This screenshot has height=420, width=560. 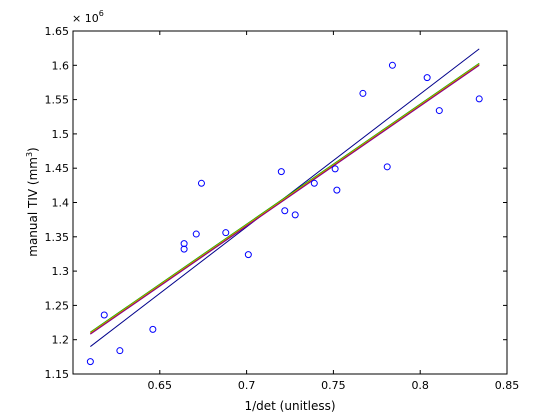 What do you see at coordinates (33, 207) in the screenshot?
I see `y-axis-label-text: manual TIV (mm` at bounding box center [33, 207].